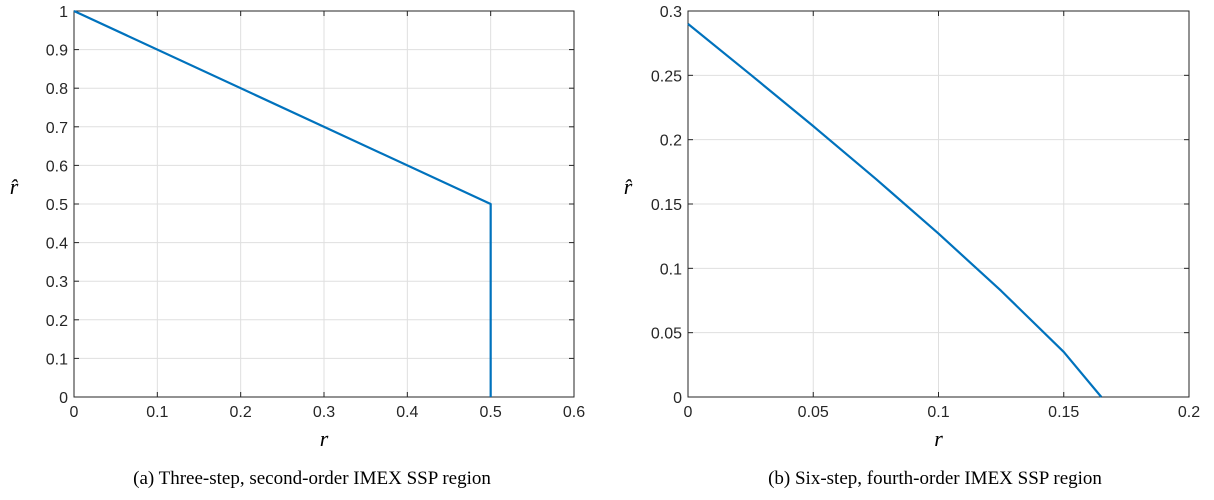  Describe the element at coordinates (57, 128) in the screenshot. I see `y-tick-label: 0.7` at that location.